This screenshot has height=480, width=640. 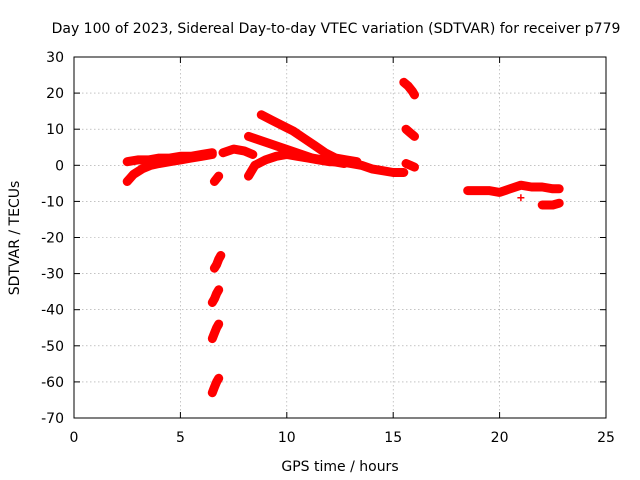 I want to click on y-tick-label: 0, so click(x=59, y=166).